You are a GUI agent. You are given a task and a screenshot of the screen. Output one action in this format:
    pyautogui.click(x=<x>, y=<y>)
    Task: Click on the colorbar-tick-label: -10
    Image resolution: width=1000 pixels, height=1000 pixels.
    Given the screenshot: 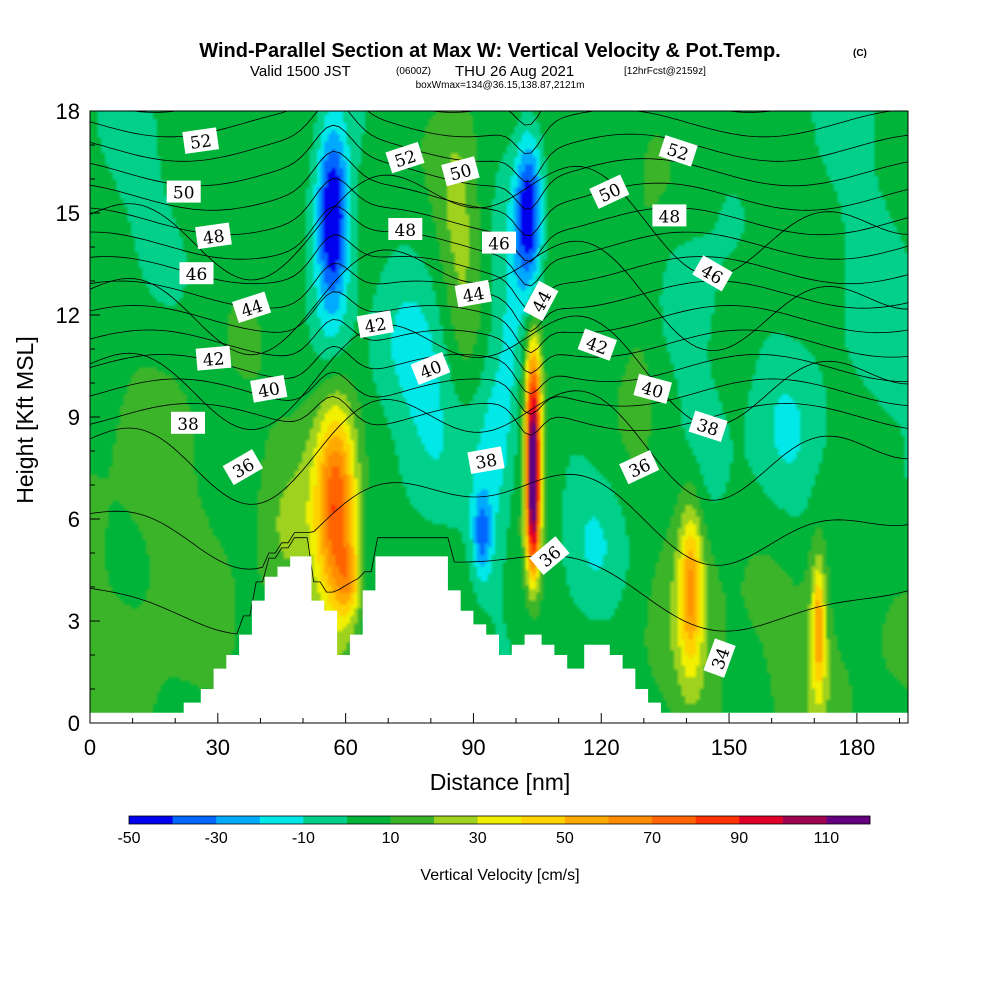 What is the action you would take?
    pyautogui.click(x=303, y=838)
    